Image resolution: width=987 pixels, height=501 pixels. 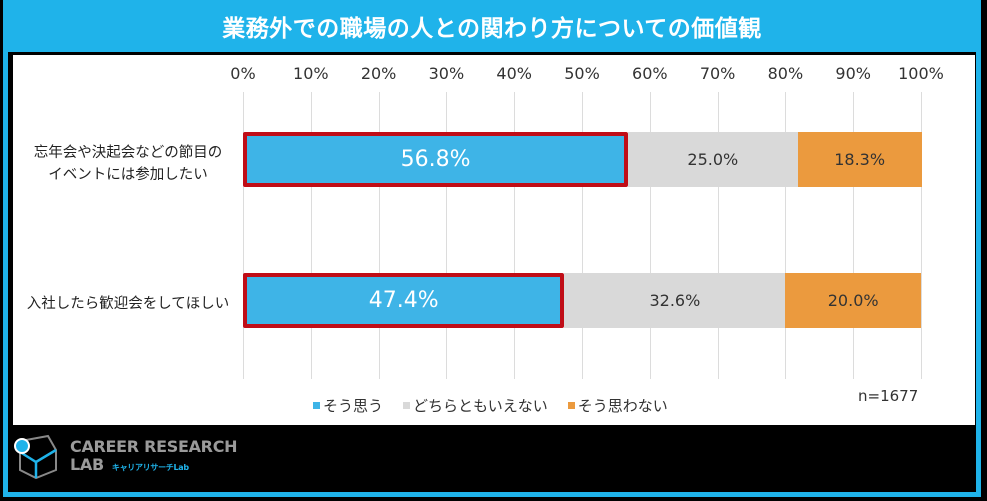 I want to click on bar-segment-mid: 25.0%, so click(x=713, y=159).